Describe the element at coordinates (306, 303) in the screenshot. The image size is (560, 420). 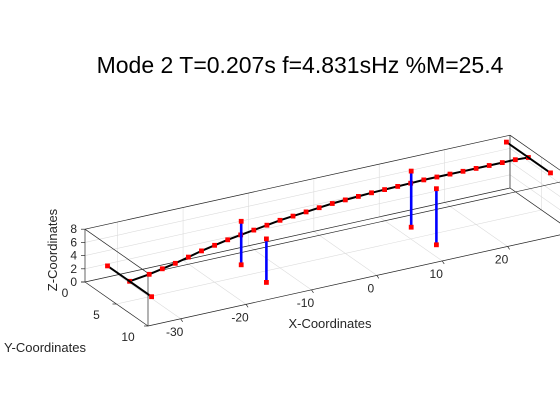
I see `x-tick-label: -10` at that location.